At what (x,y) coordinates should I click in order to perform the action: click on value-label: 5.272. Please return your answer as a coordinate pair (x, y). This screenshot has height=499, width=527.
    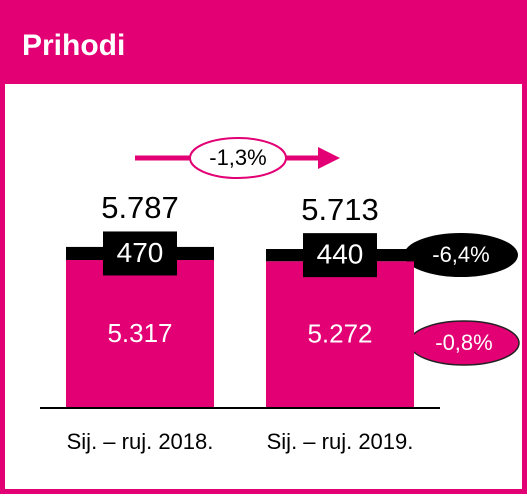
    Looking at the image, I should click on (339, 334).